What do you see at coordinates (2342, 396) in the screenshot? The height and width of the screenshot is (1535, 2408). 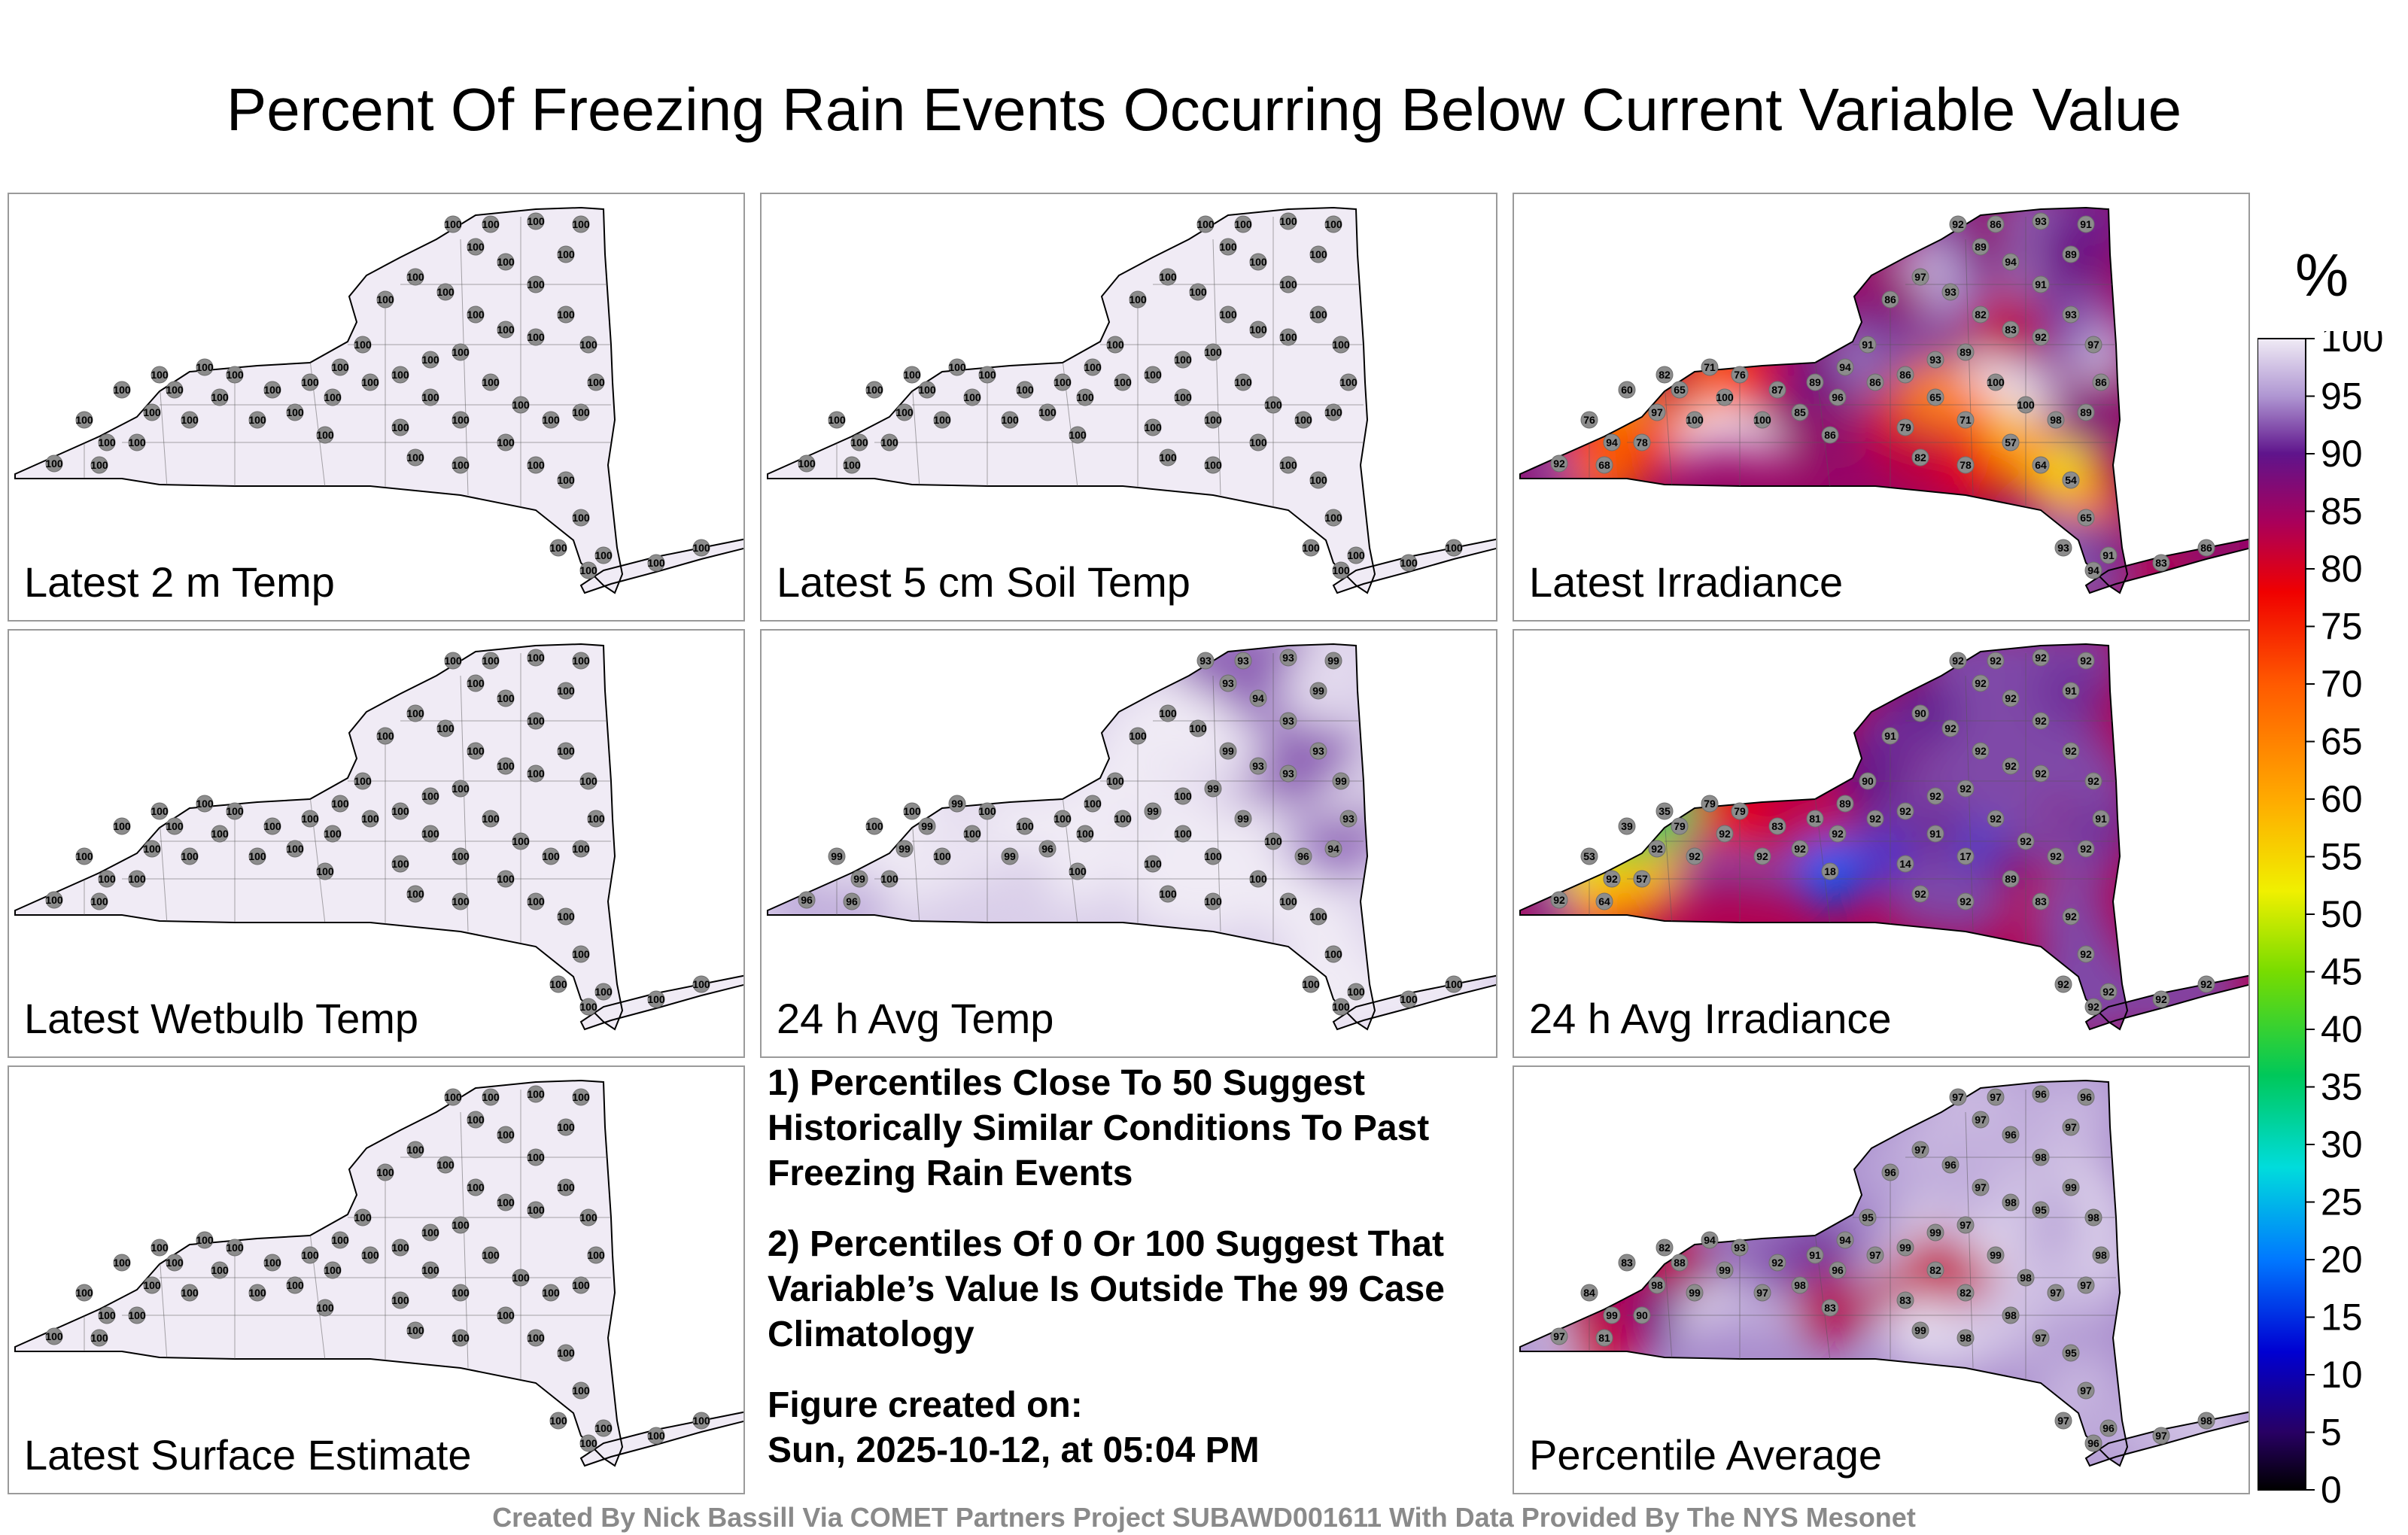 I see `colorbar-tick-label: 95` at bounding box center [2342, 396].